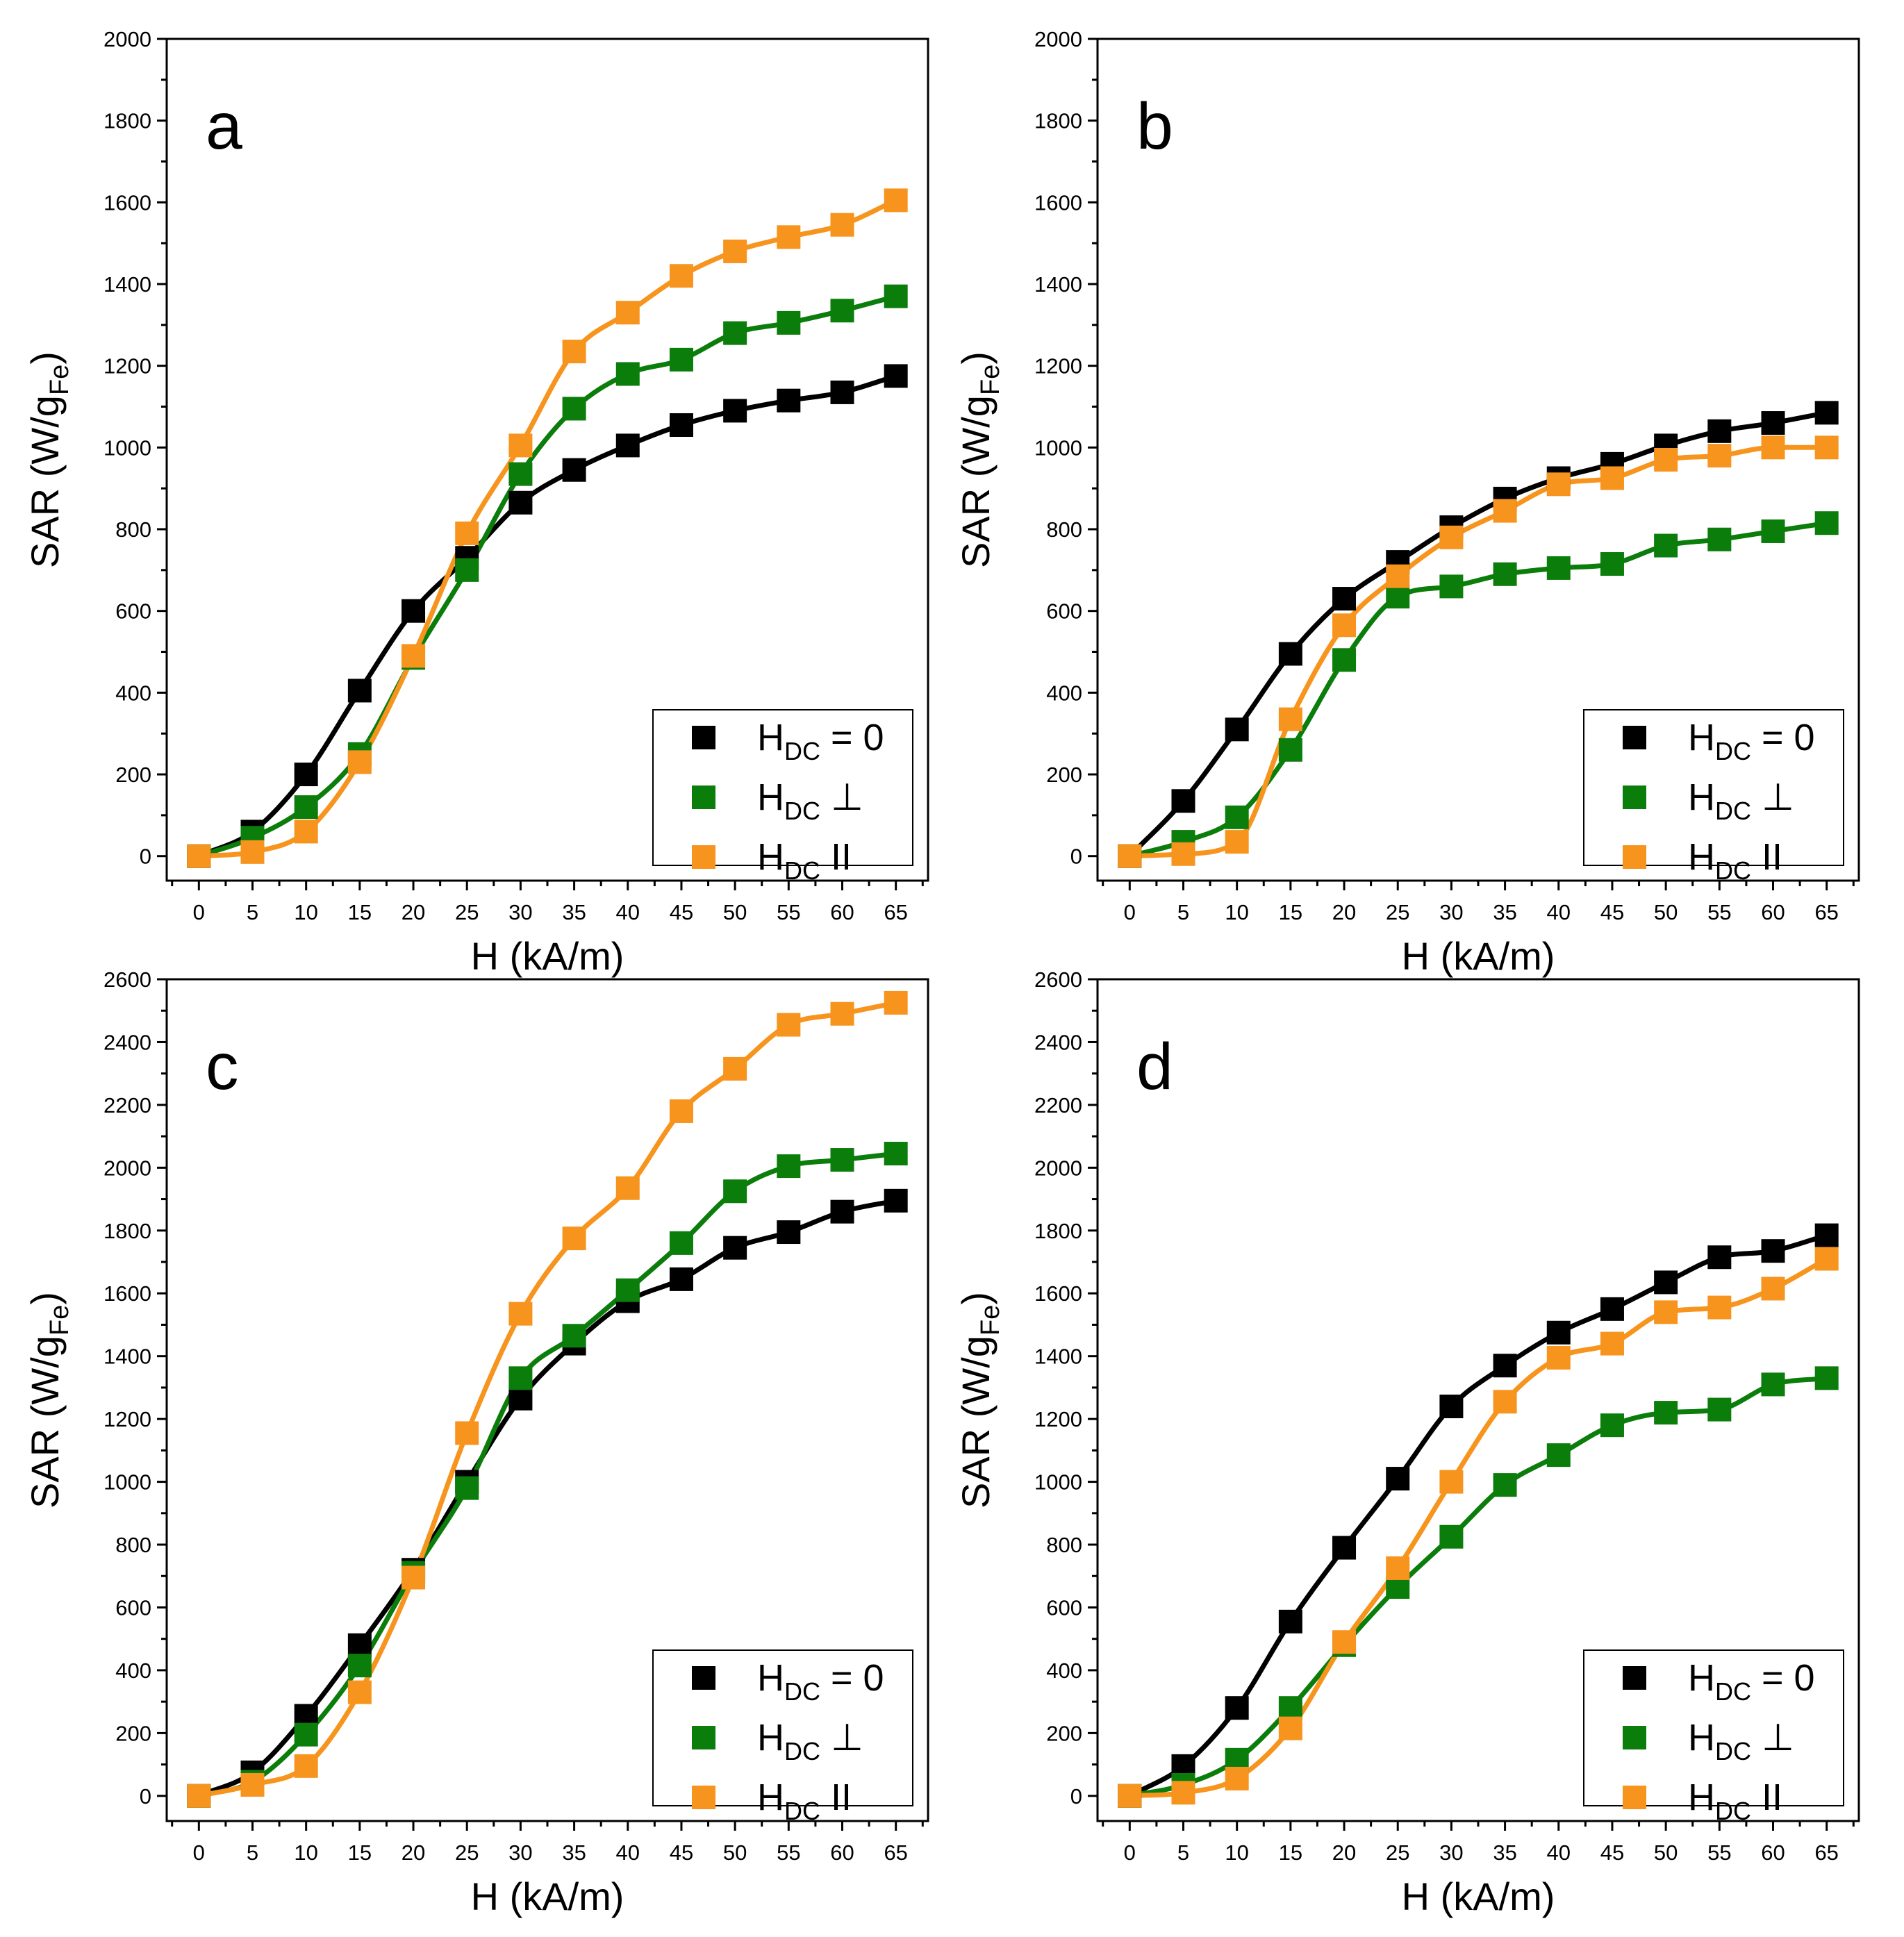 The height and width of the screenshot is (1937, 1904). Describe the element at coordinates (975, 1422) in the screenshot. I see `y-axis-title-main: SAR (W/g` at that location.